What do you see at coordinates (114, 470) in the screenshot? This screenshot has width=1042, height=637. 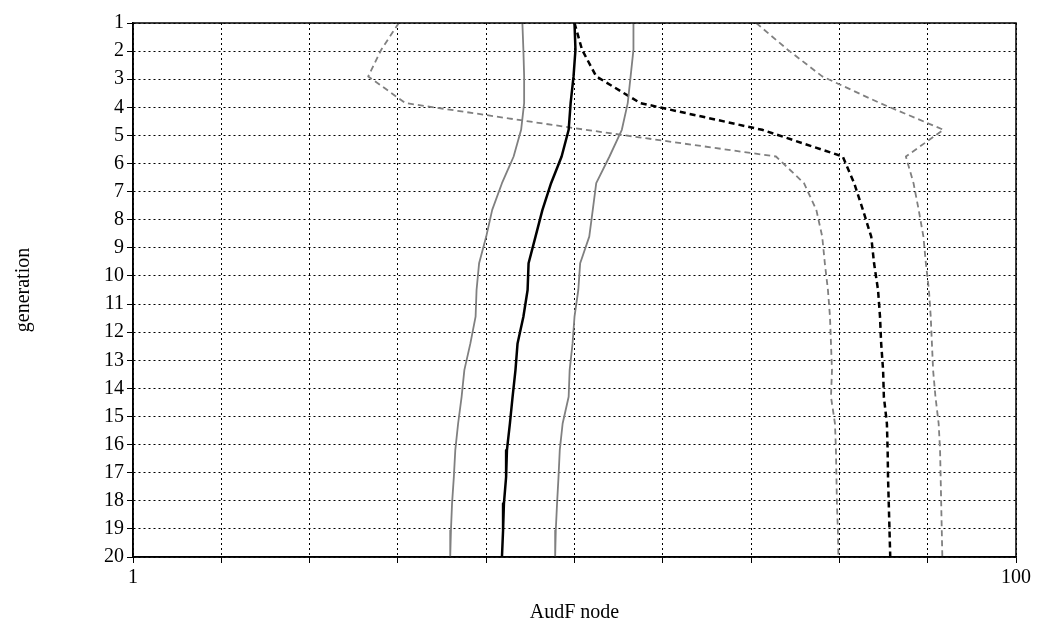 I see `y-tick-label: 17` at bounding box center [114, 470].